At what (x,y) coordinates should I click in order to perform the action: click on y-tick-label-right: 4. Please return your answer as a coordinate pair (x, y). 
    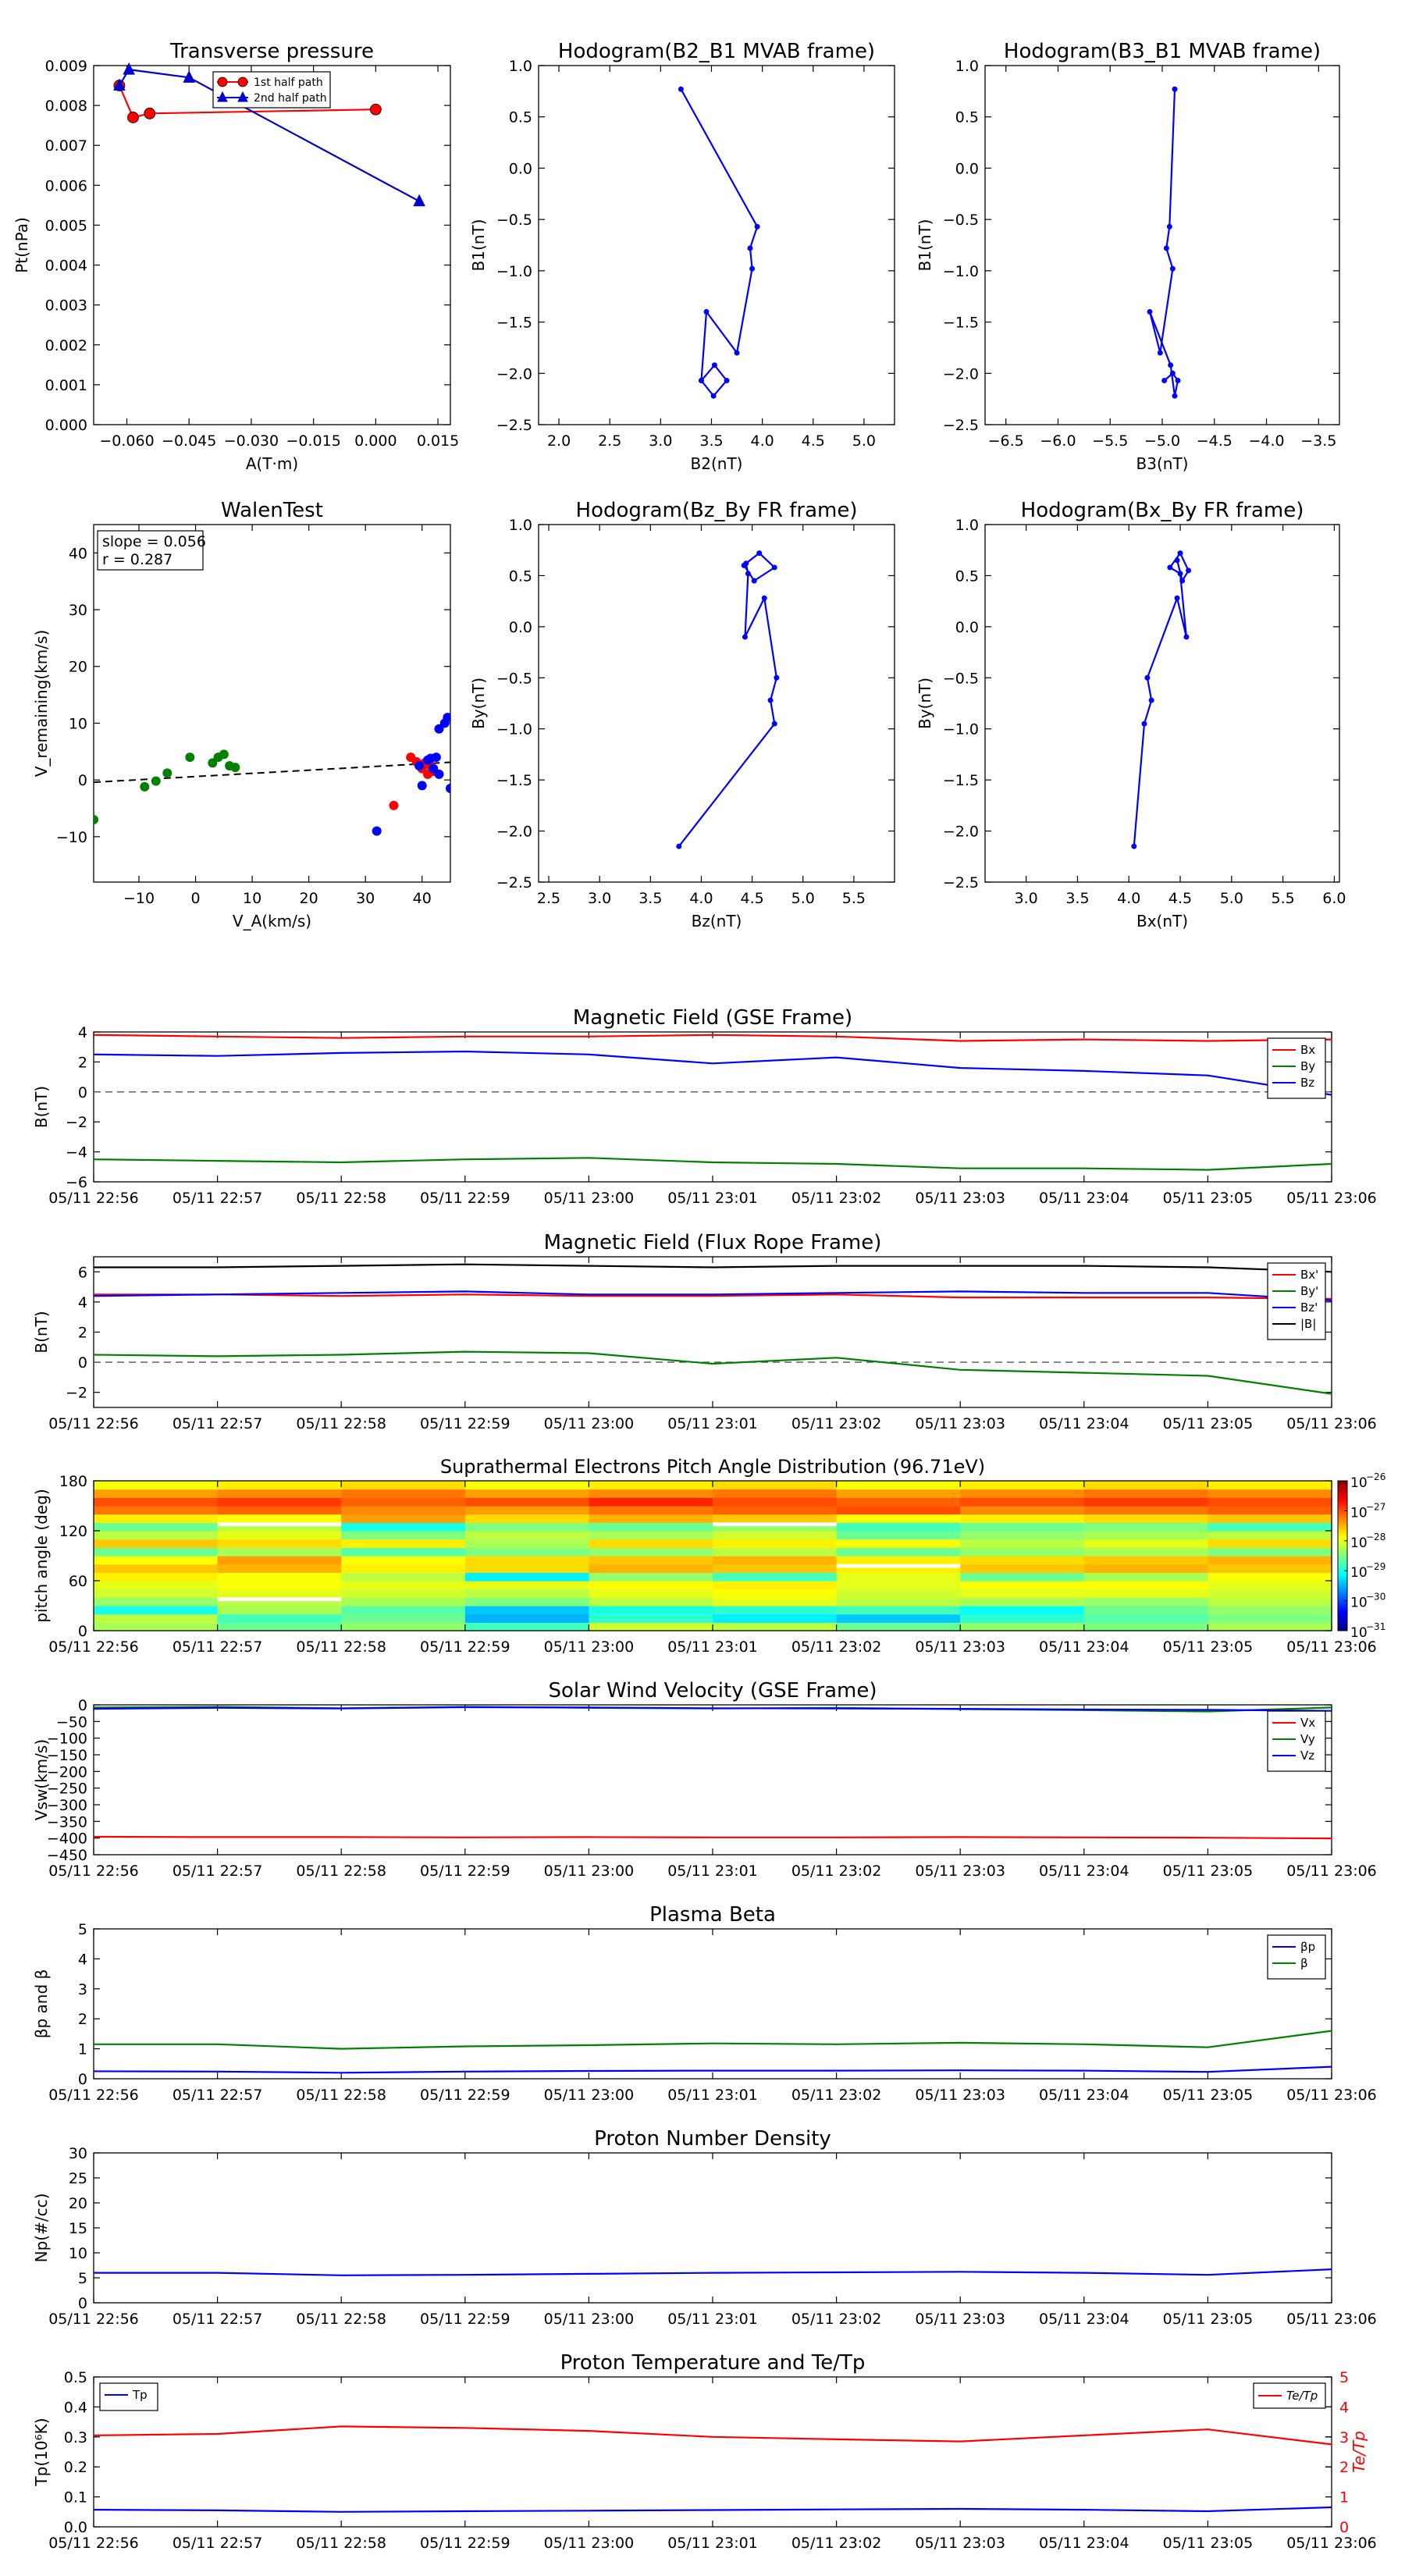
    Looking at the image, I should click on (1344, 2407).